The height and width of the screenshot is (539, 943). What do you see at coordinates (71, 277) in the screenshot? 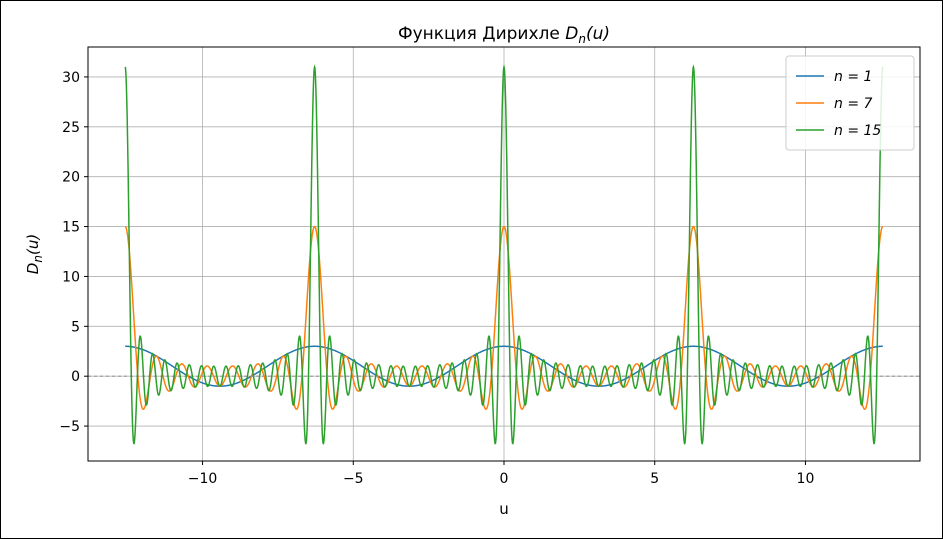
I see `y-tick-label: 10` at bounding box center [71, 277].